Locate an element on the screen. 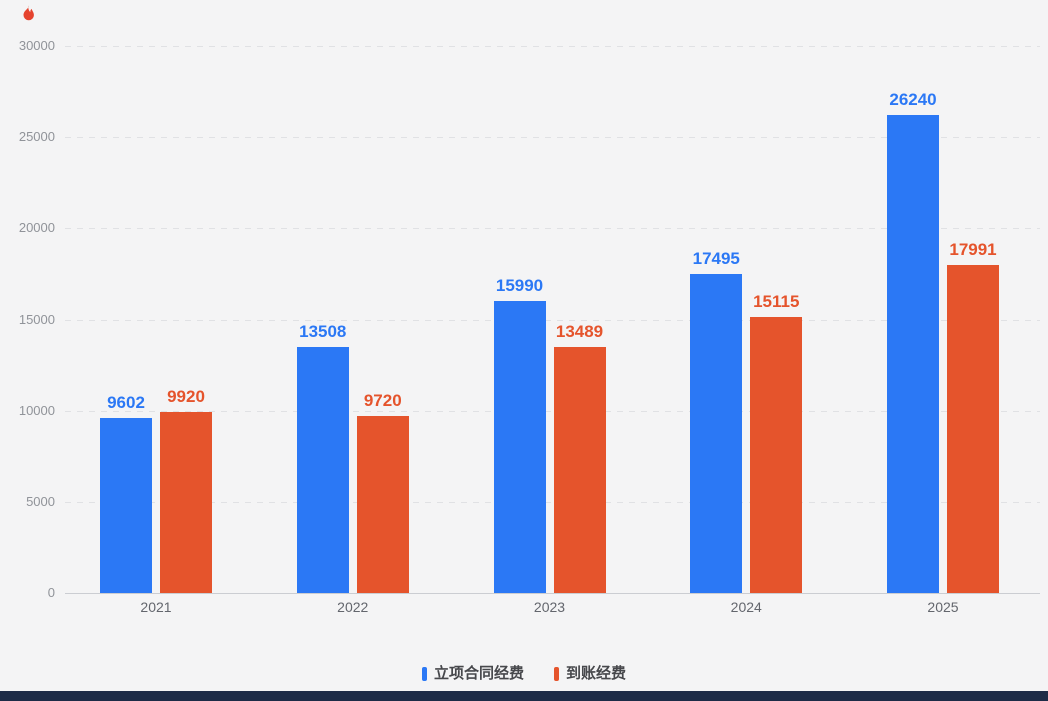  value-label-received-funding-2021: 9920 is located at coordinates (186, 397).